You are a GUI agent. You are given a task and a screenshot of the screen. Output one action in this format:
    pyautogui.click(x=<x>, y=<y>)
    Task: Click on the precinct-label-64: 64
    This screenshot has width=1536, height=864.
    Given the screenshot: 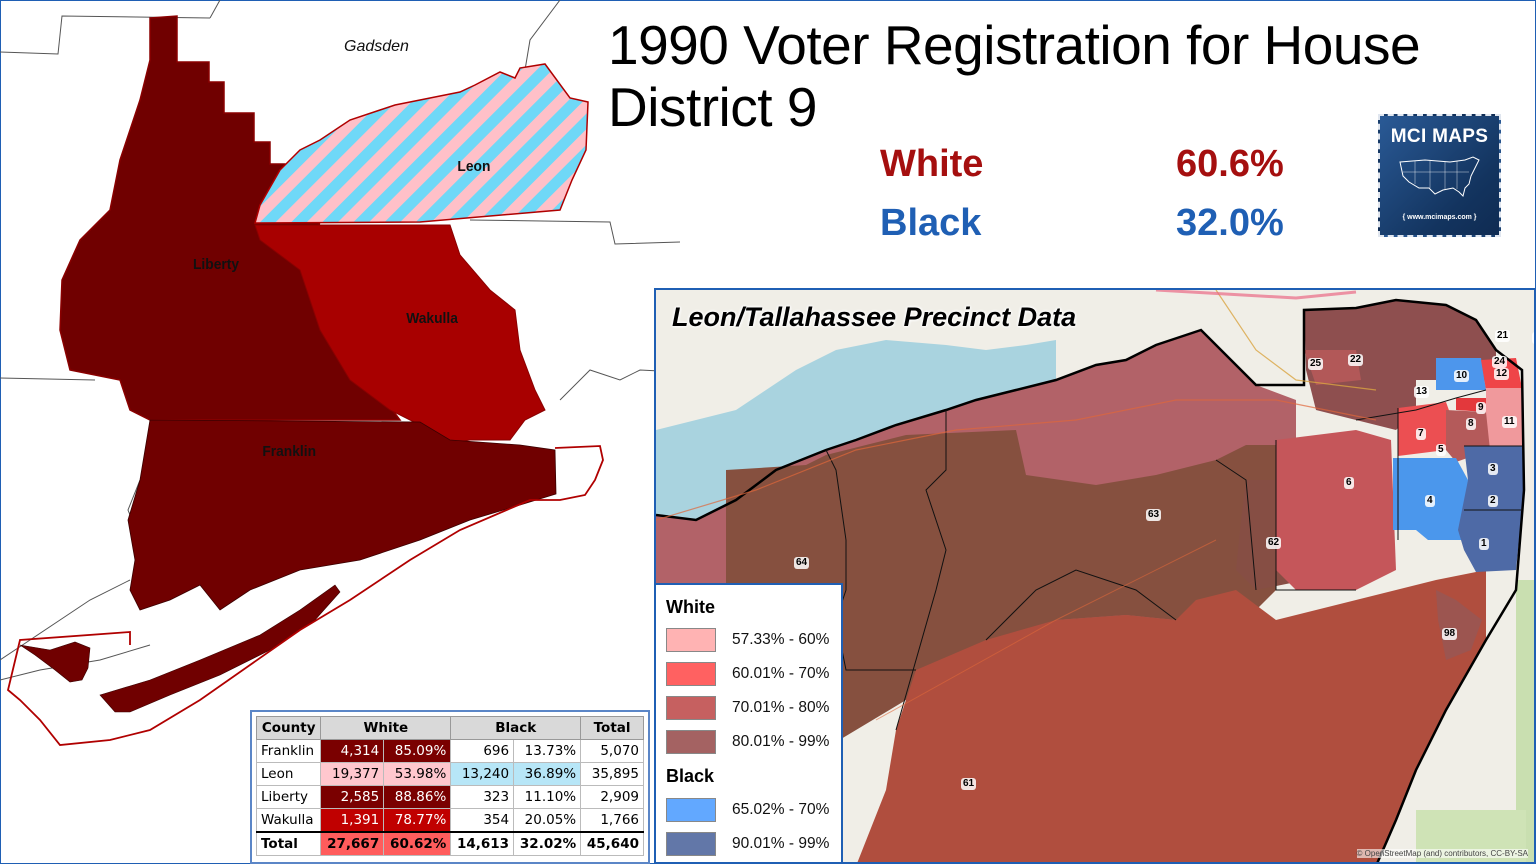 What is the action you would take?
    pyautogui.click(x=802, y=563)
    